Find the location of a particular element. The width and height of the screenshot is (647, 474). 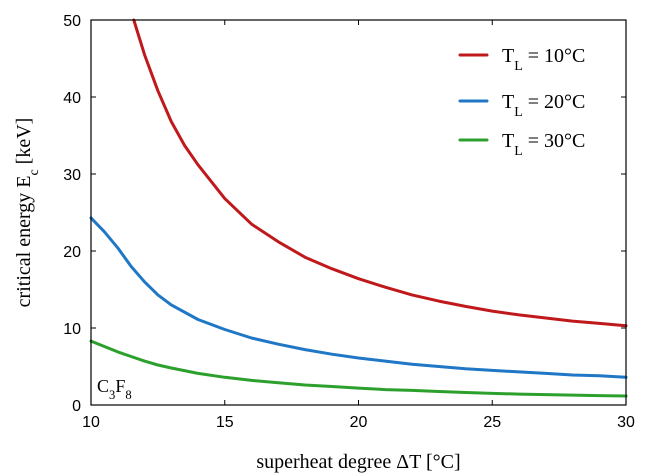

x-tick-label: 20 is located at coordinates (359, 422).